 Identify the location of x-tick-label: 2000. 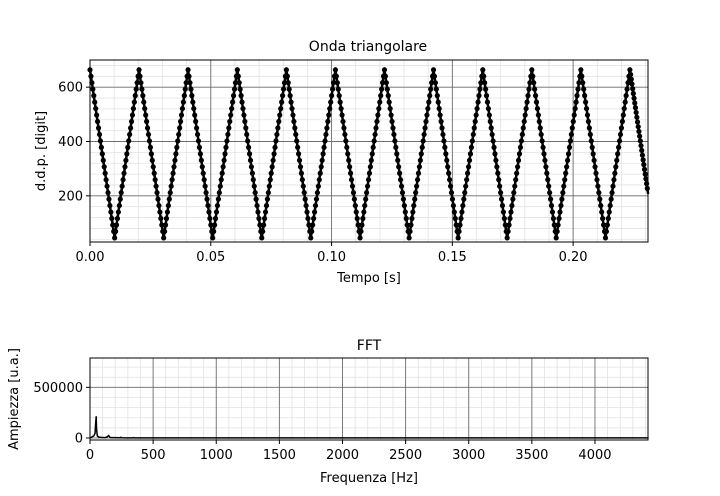
(342, 455).